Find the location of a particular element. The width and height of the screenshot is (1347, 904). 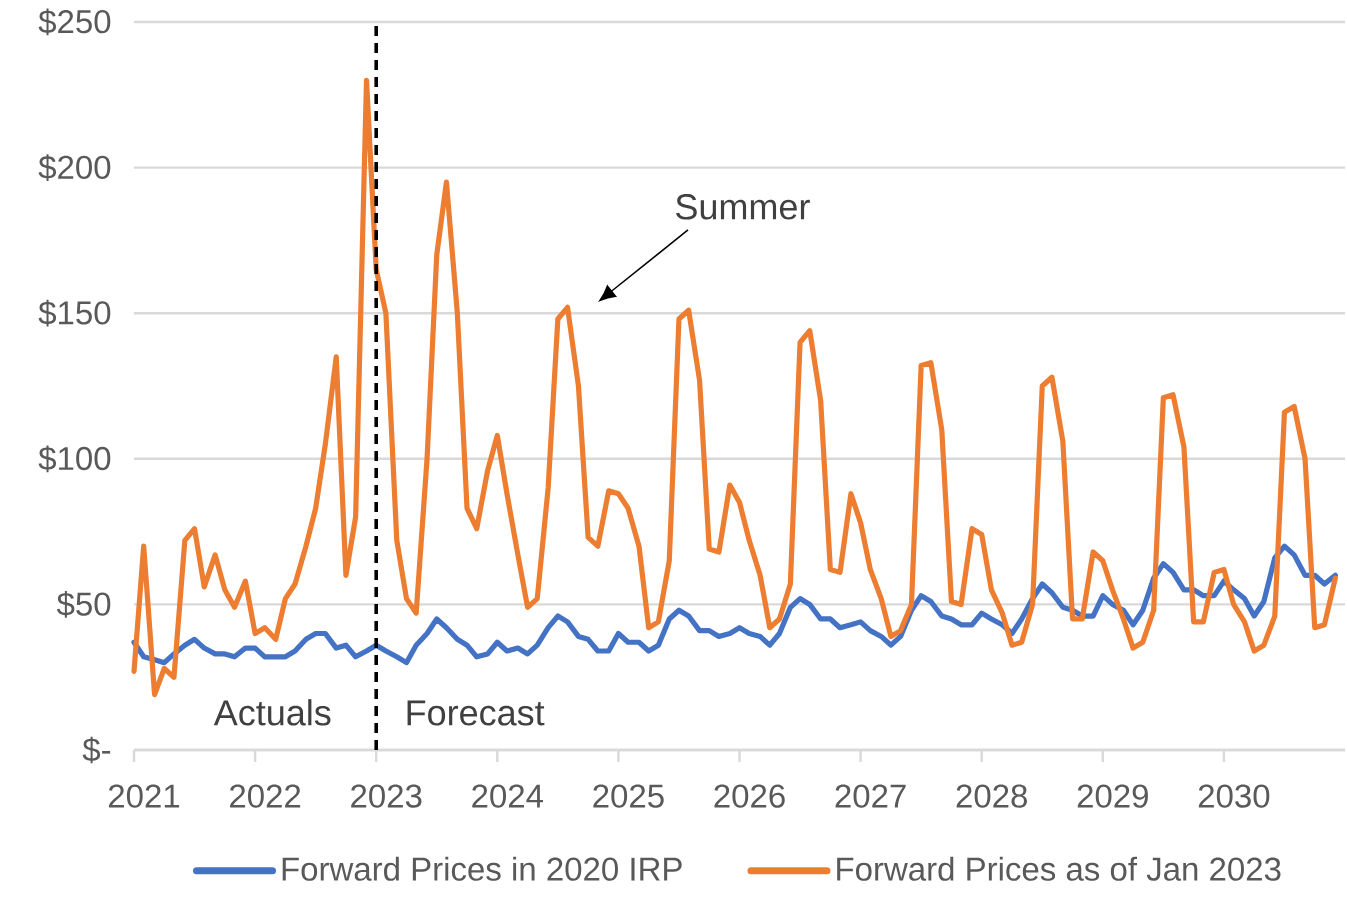

y-tick-label: $250 is located at coordinates (74, 22).